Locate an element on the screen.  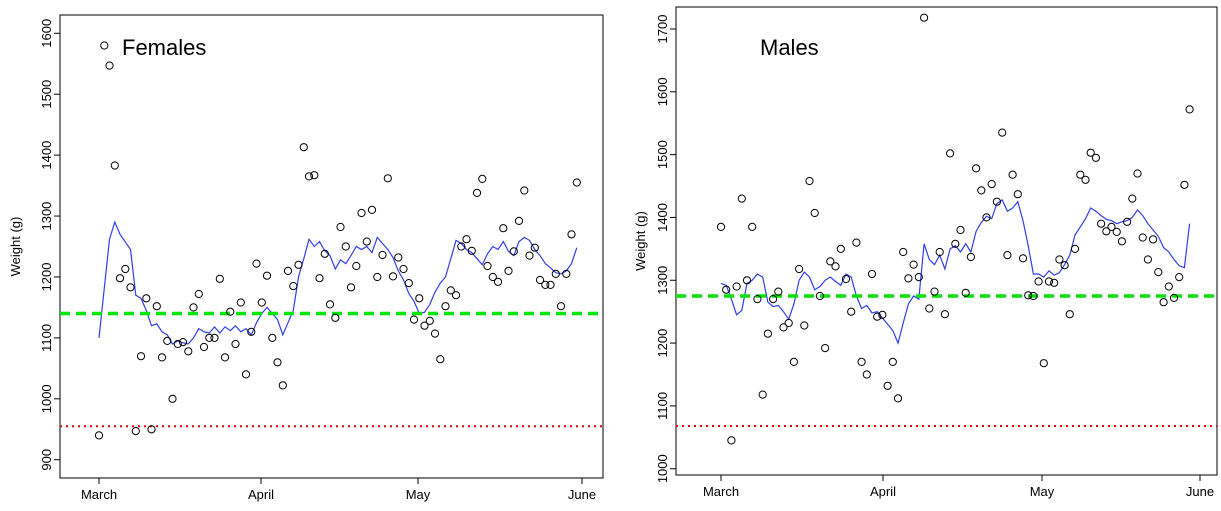
smoothed-series-line is located at coordinates (955, 271).